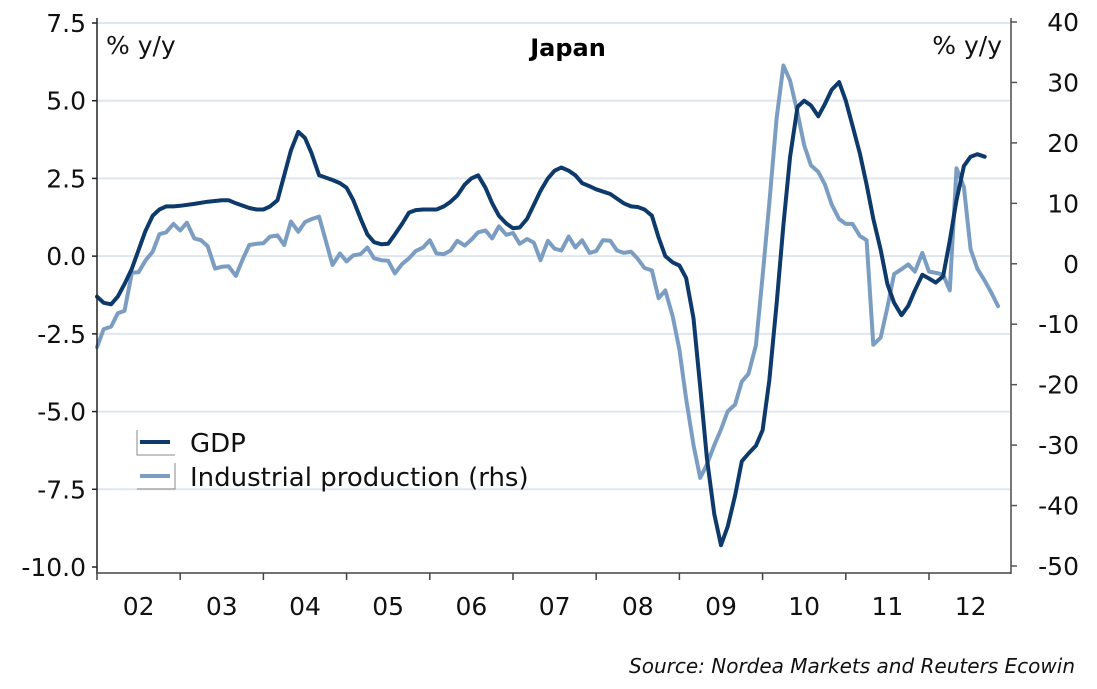 This screenshot has height=689, width=1097. Describe the element at coordinates (1063, 82) in the screenshot. I see `right-tick-label: 30` at that location.